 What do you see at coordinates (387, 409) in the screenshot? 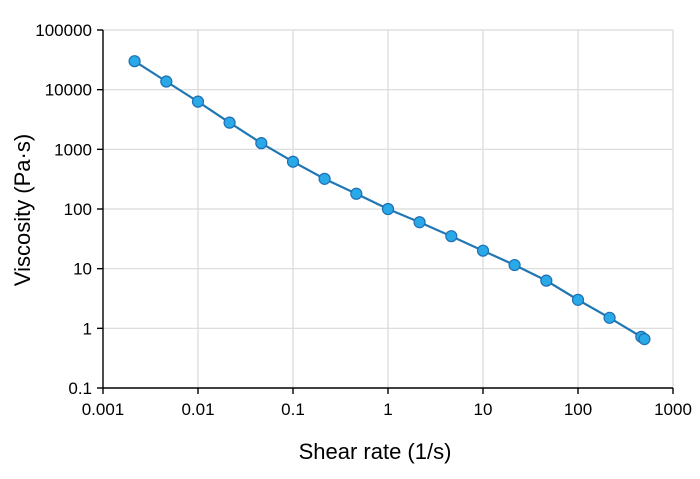
I see `x-tick-label-3: 1` at bounding box center [387, 409].